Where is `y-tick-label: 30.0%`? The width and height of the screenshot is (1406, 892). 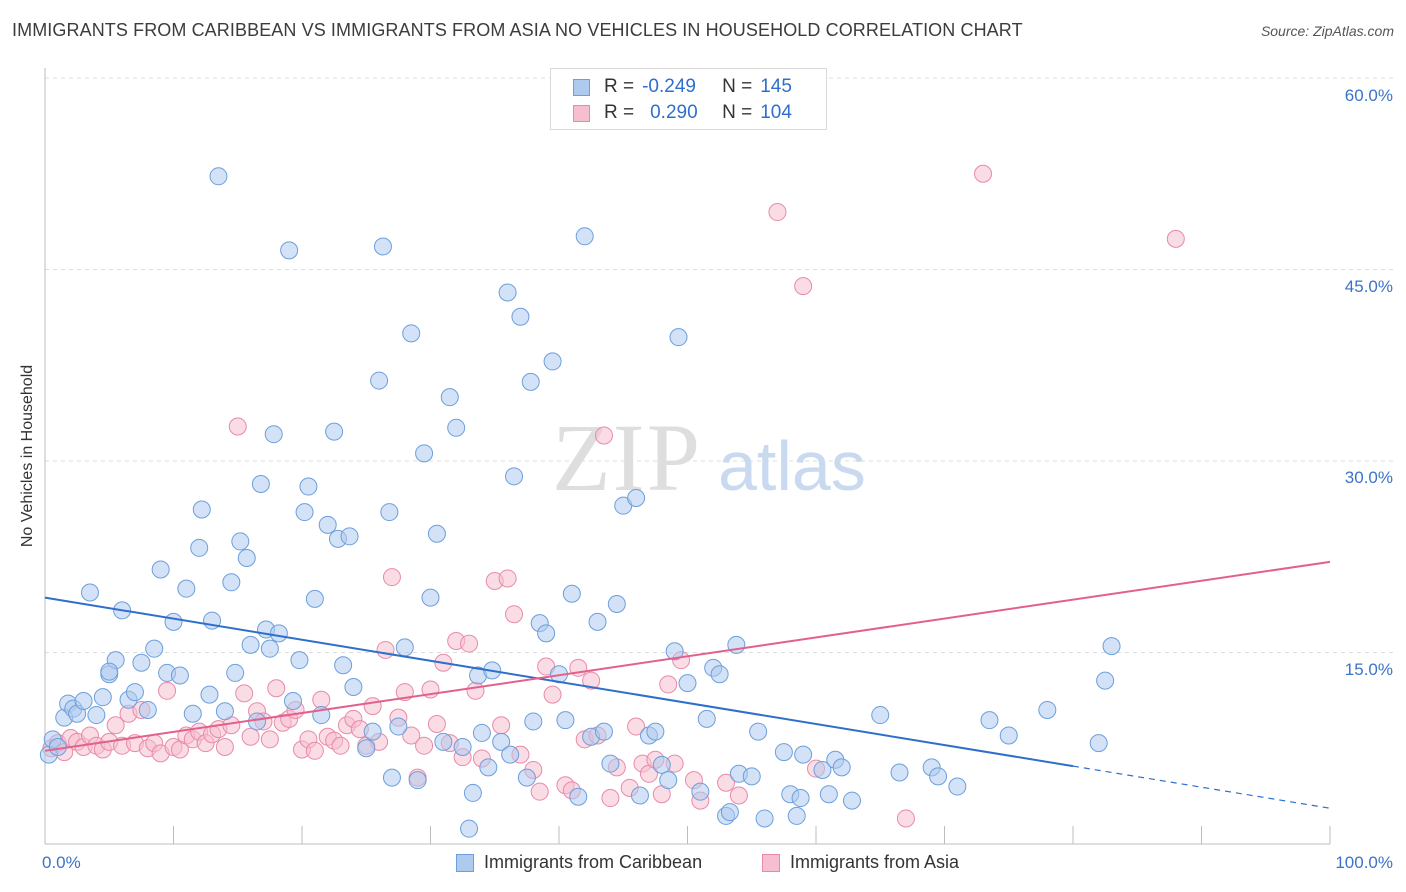 y-tick-label: 30.0% is located at coordinates (1368, 477).